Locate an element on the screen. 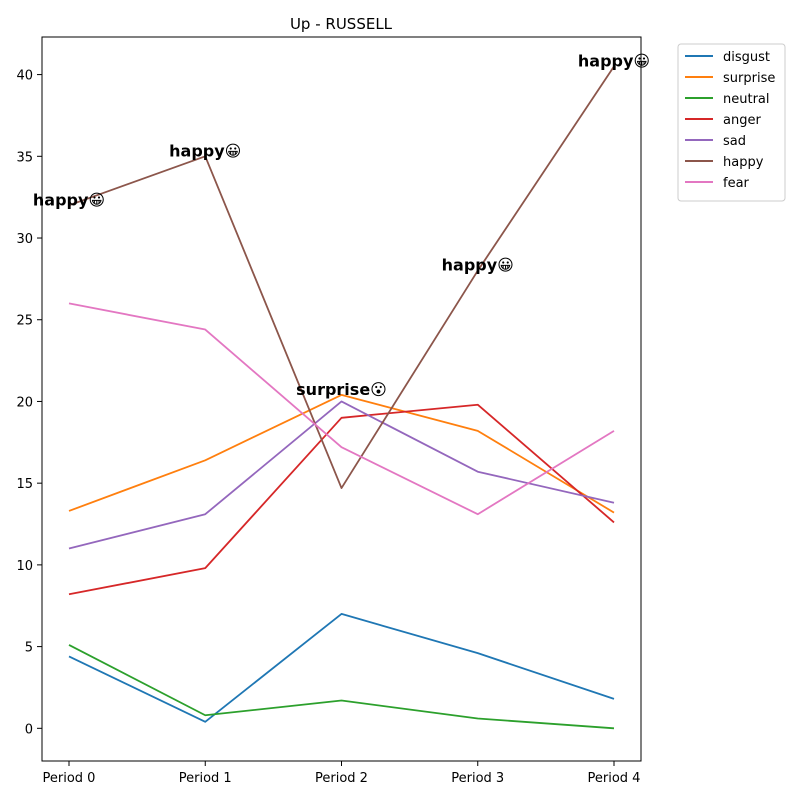  y-tick-label: 20 is located at coordinates (24, 402).